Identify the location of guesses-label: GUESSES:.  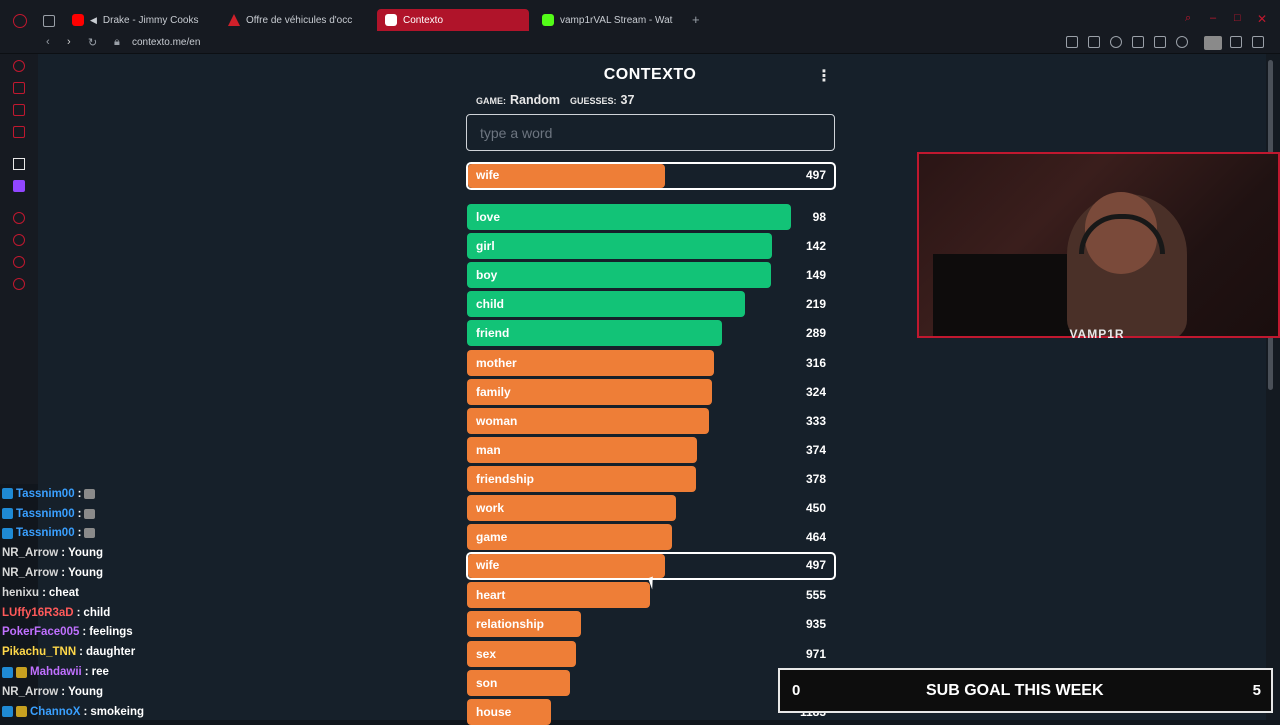
(593, 101).